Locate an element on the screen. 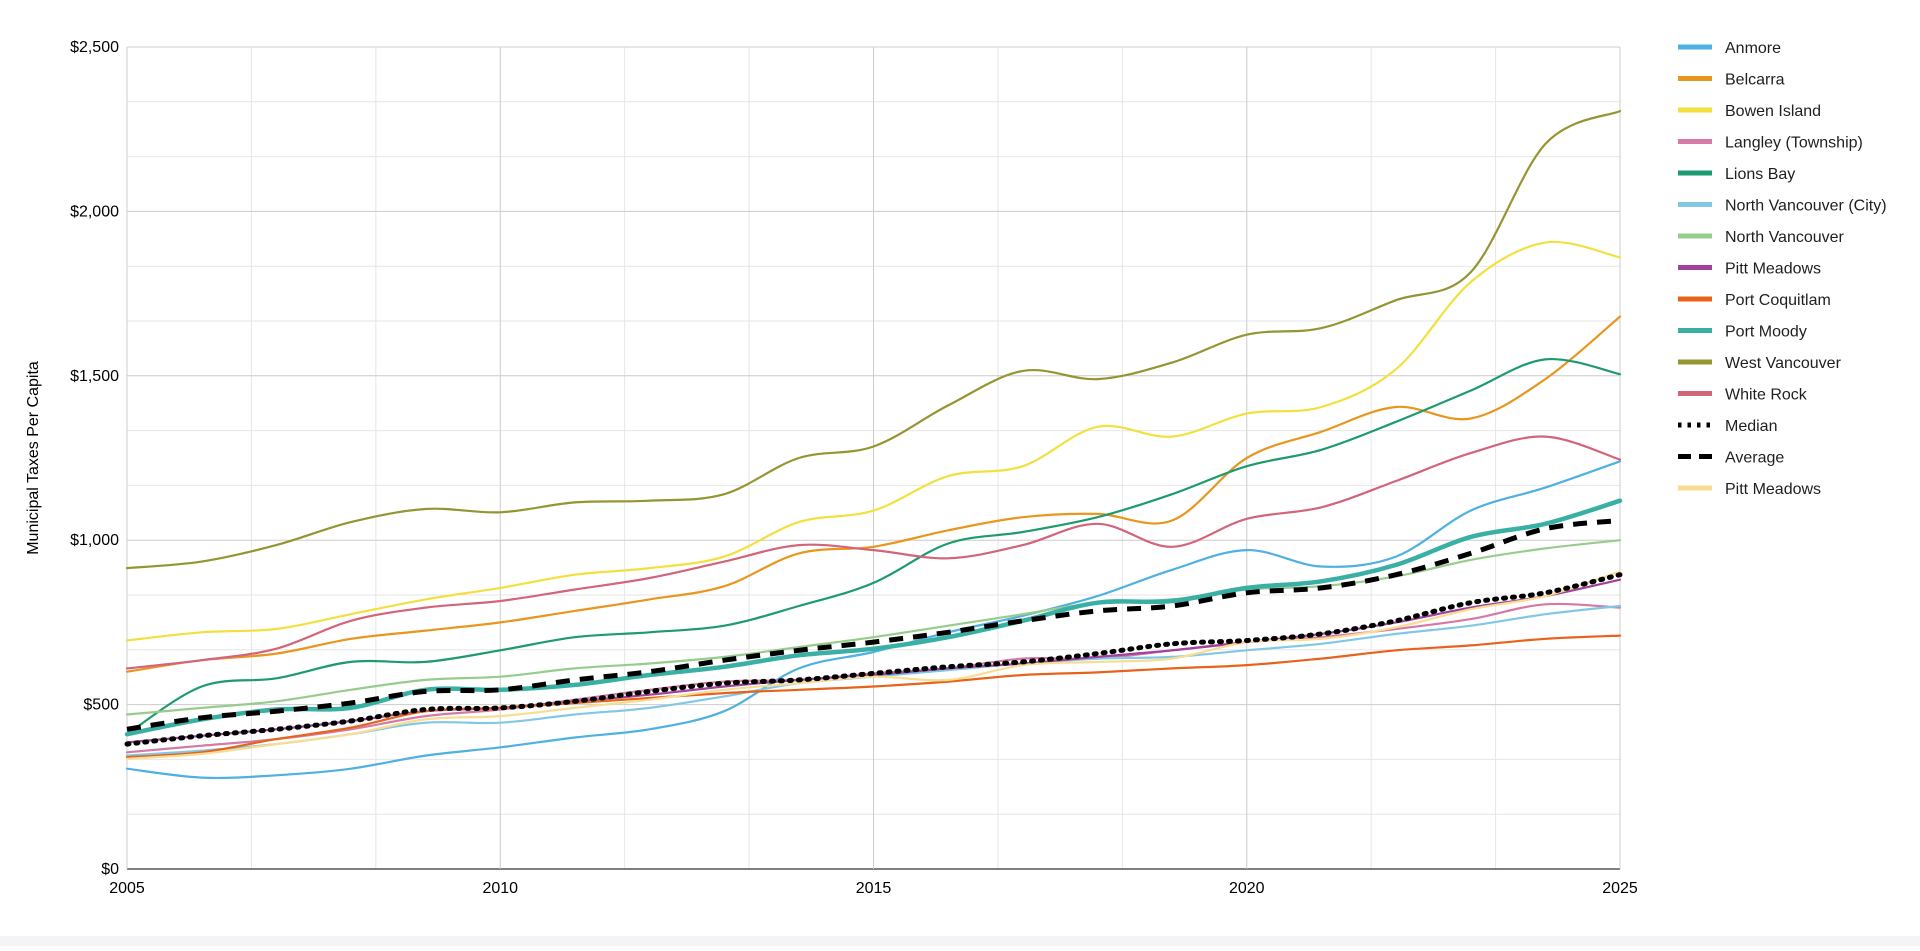 This screenshot has width=1920, height=951. legend-label: Langley (Township) is located at coordinates (1794, 143).